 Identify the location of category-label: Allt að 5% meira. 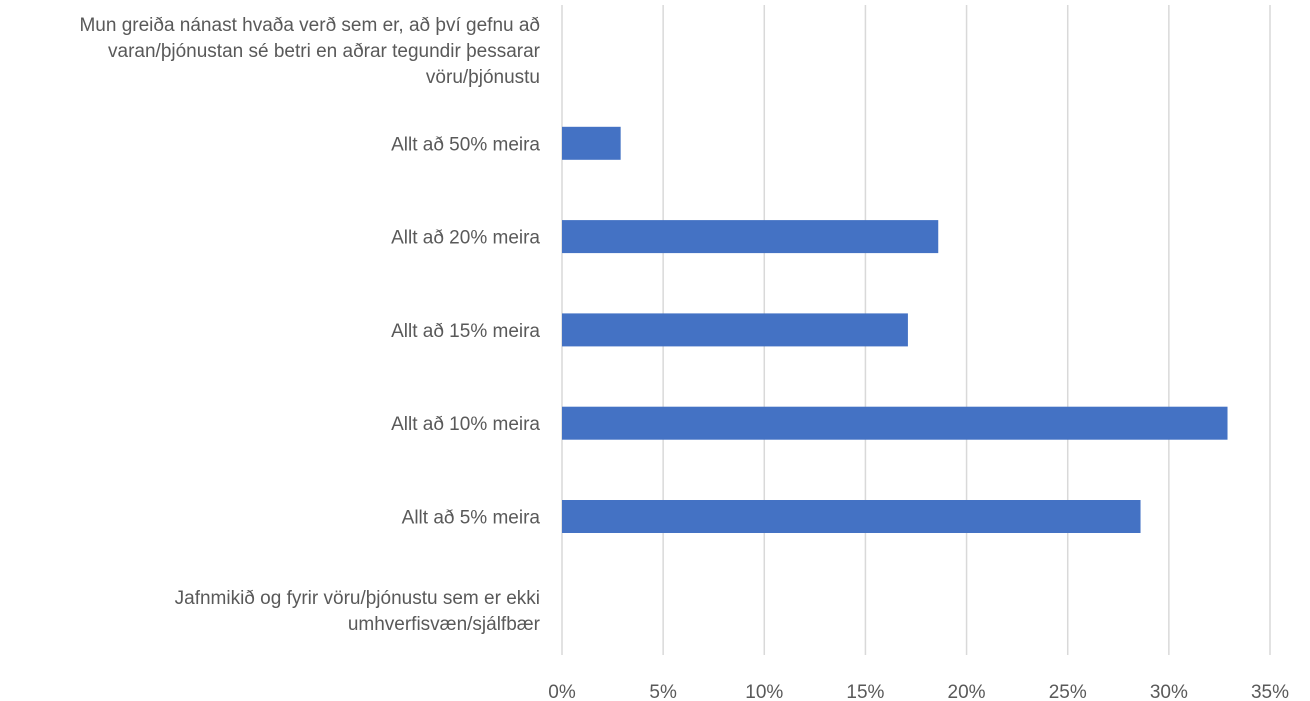
(471, 518).